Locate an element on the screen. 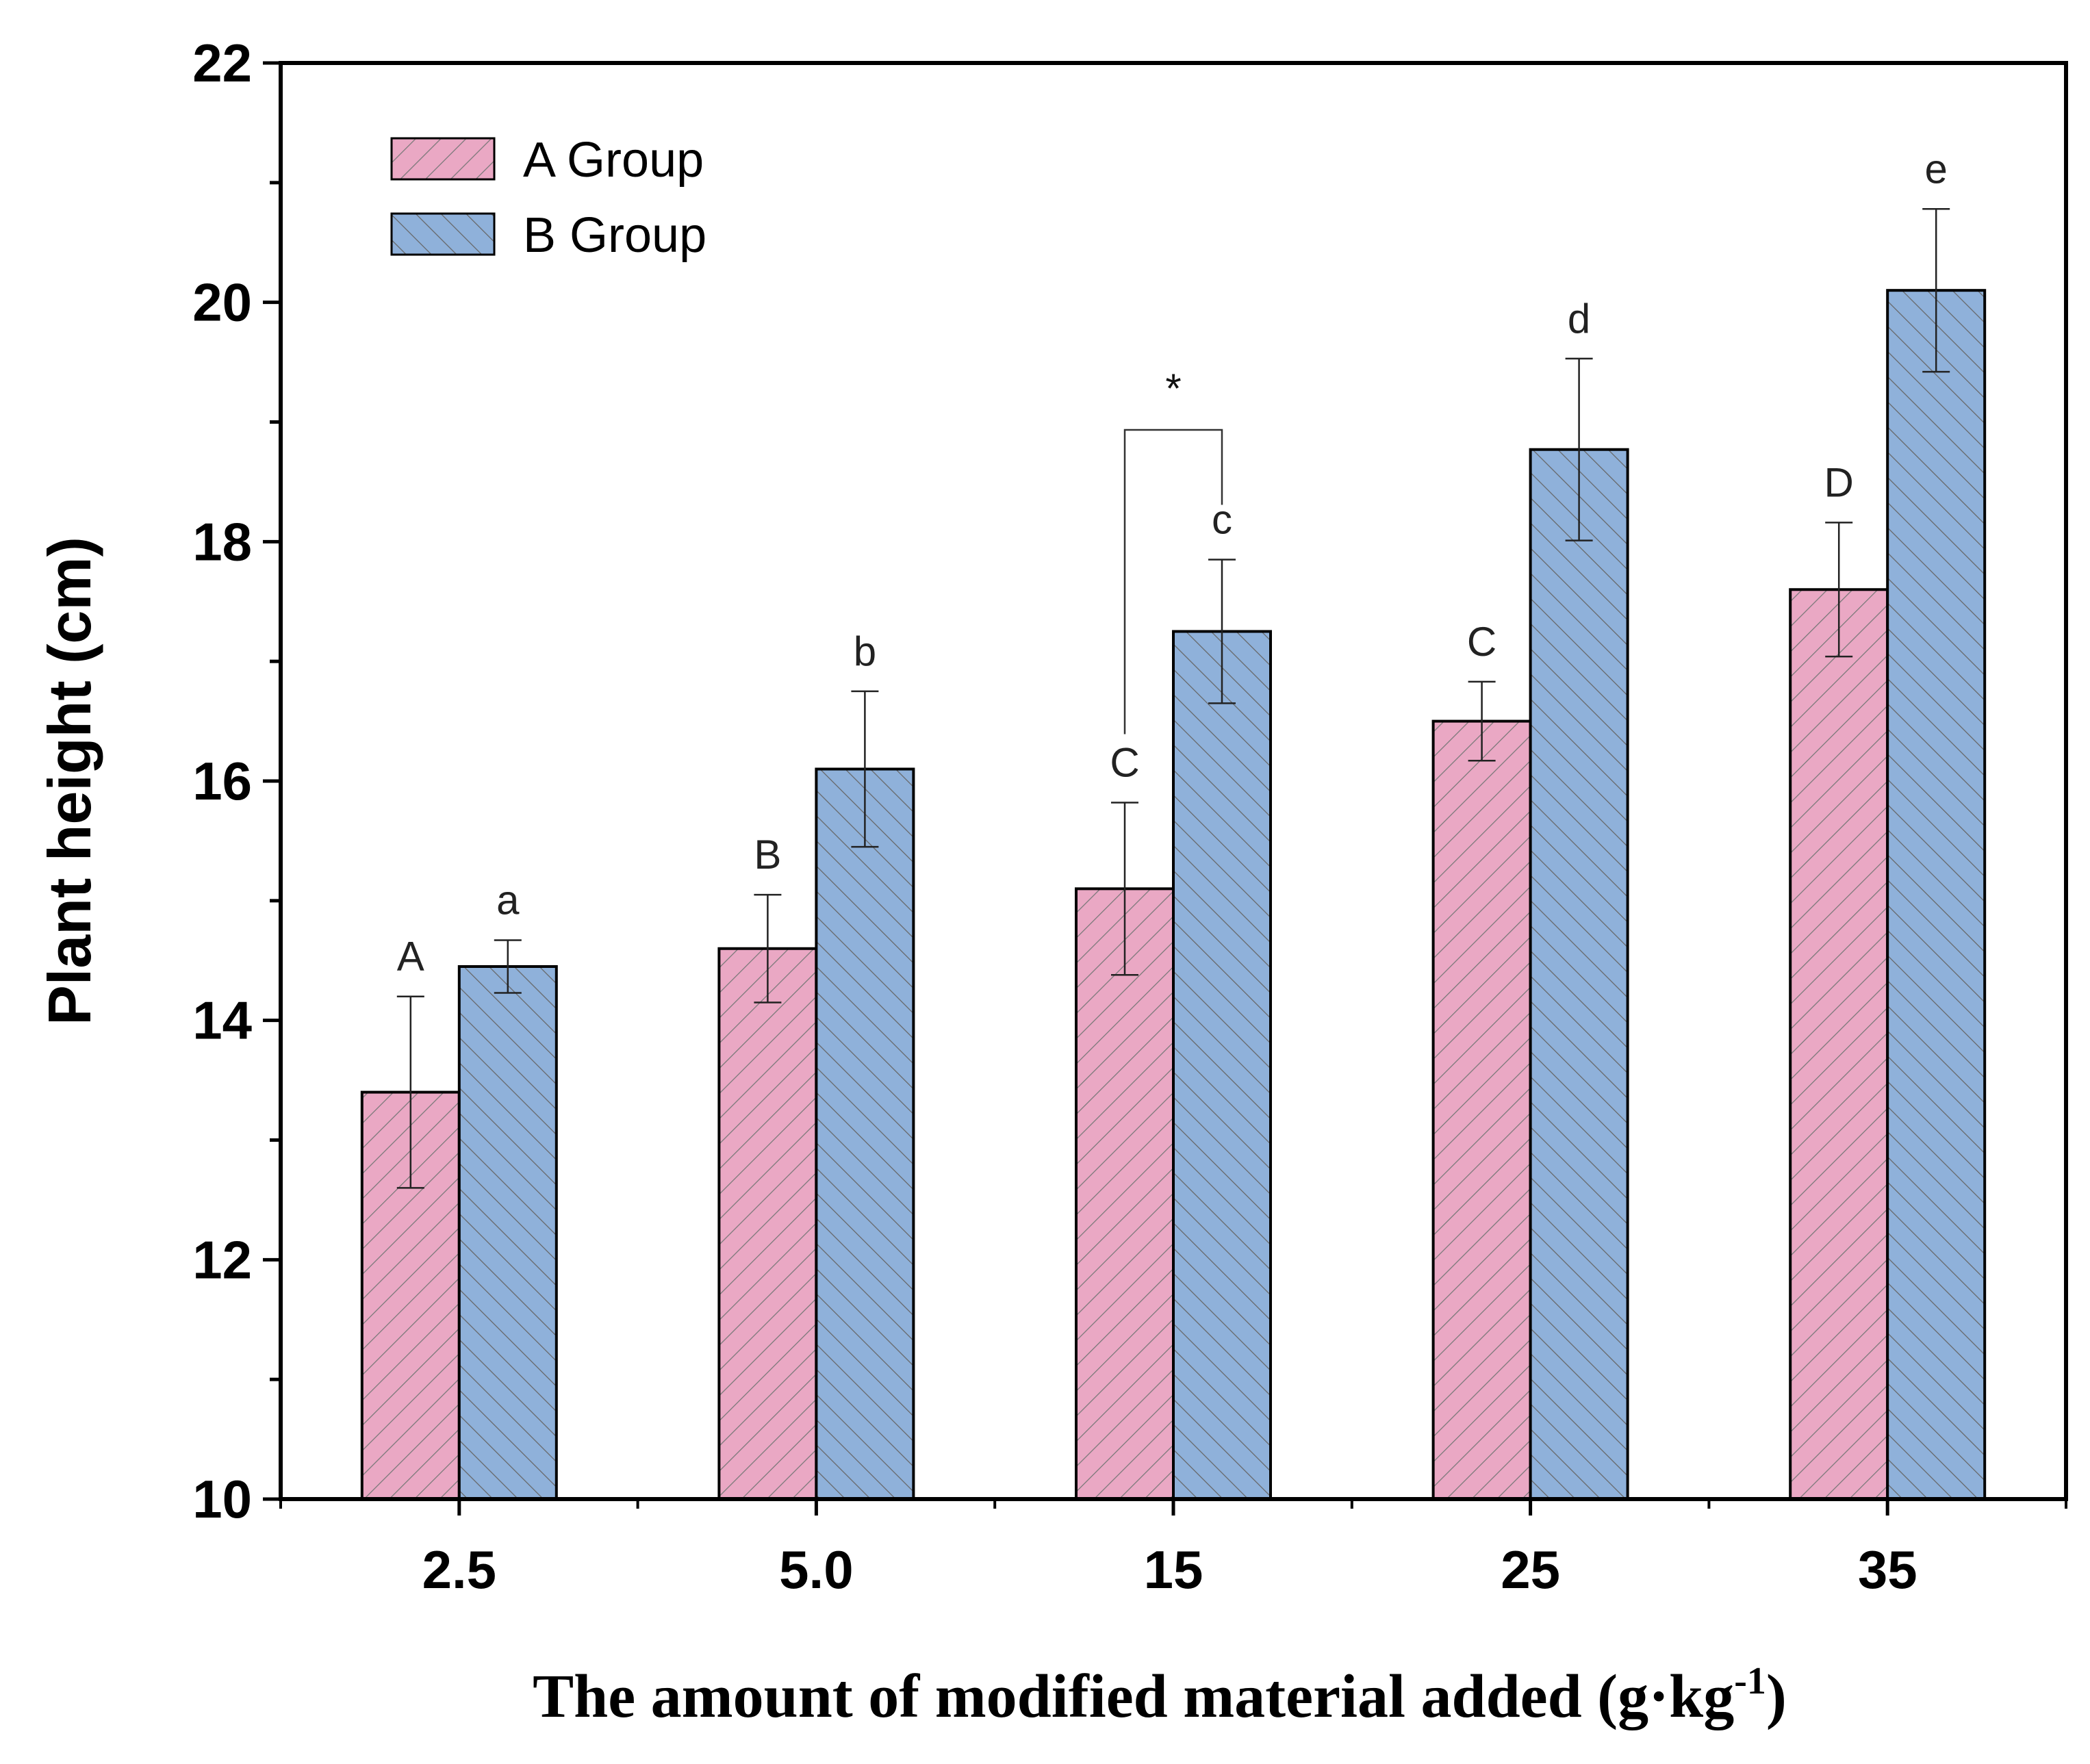 Image resolution: width=2090 pixels, height=1764 pixels. sig-letter-b-5.0: b is located at coordinates (865, 651).